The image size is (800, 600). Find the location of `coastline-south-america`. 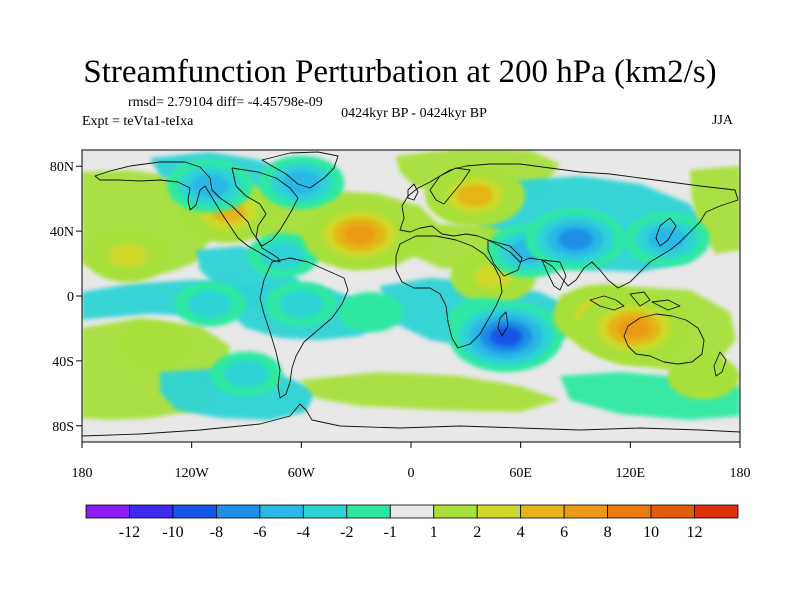

coastline-south-america is located at coordinates (304, 328).